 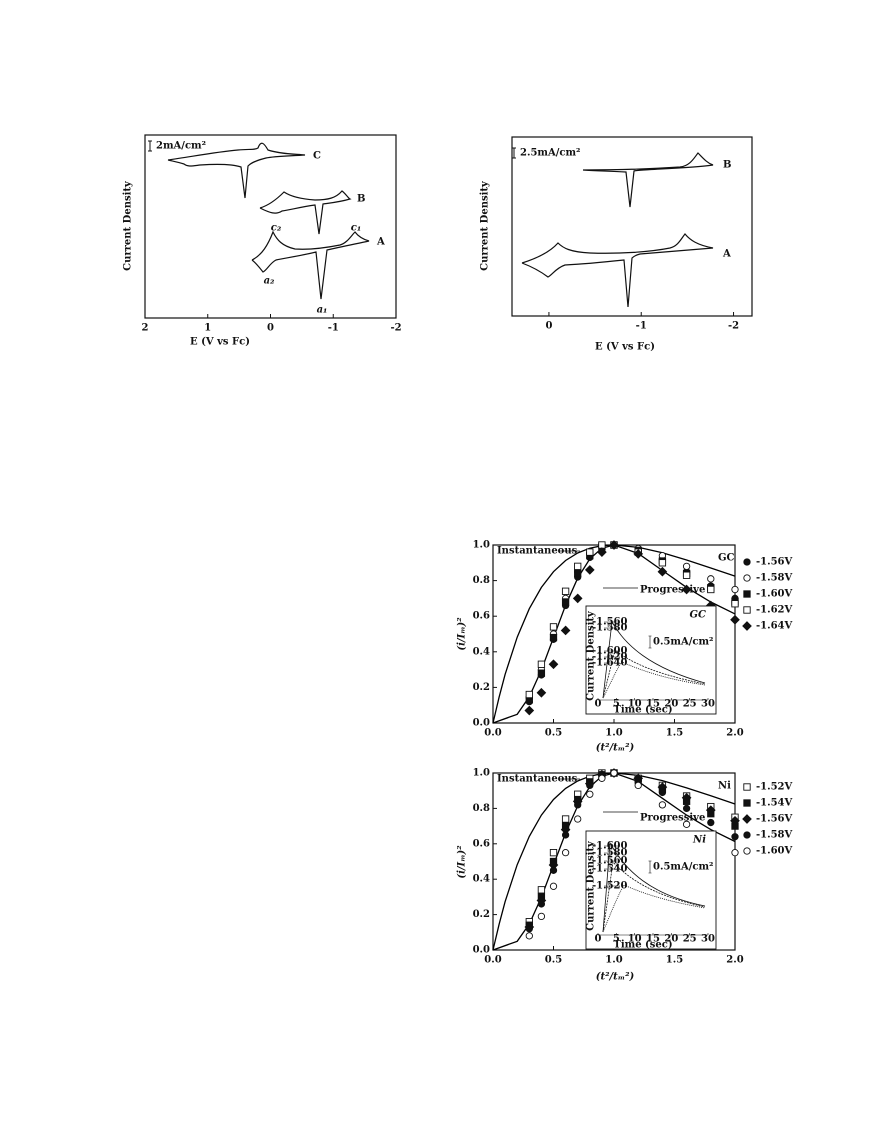 What do you see at coordinates (207, 328) in the screenshot?
I see `x-tick-label: 1` at bounding box center [207, 328].